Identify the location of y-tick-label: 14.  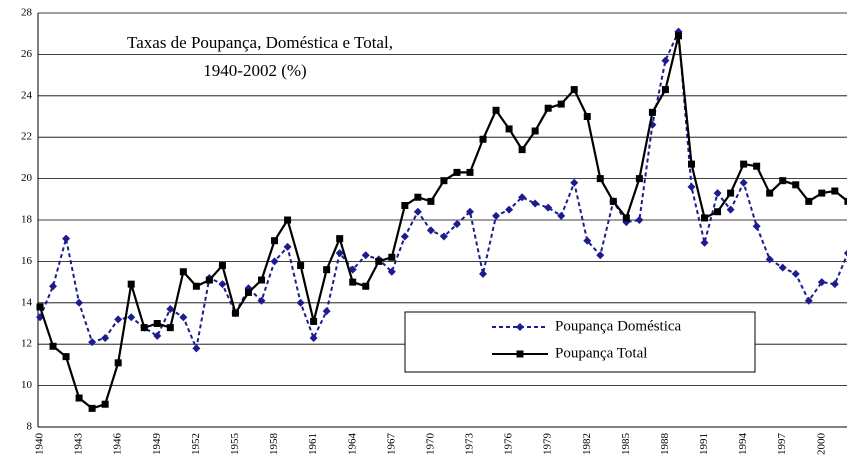
(27, 302).